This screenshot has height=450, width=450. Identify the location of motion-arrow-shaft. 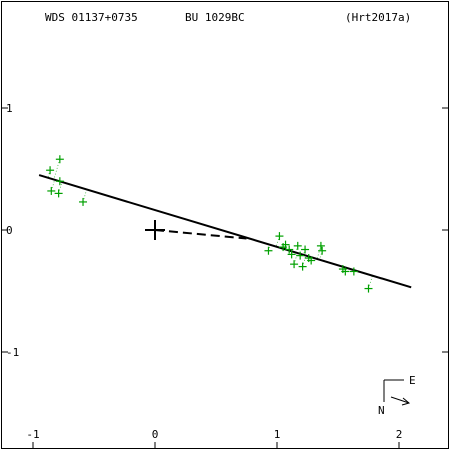
(400, 400).